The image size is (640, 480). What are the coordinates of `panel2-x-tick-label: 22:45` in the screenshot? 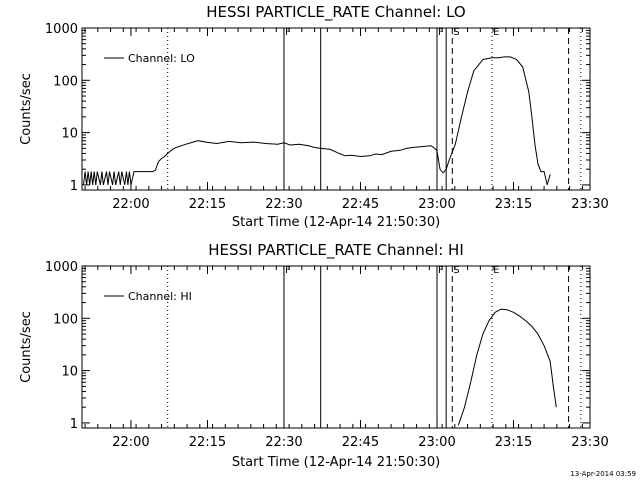 It's located at (360, 442).